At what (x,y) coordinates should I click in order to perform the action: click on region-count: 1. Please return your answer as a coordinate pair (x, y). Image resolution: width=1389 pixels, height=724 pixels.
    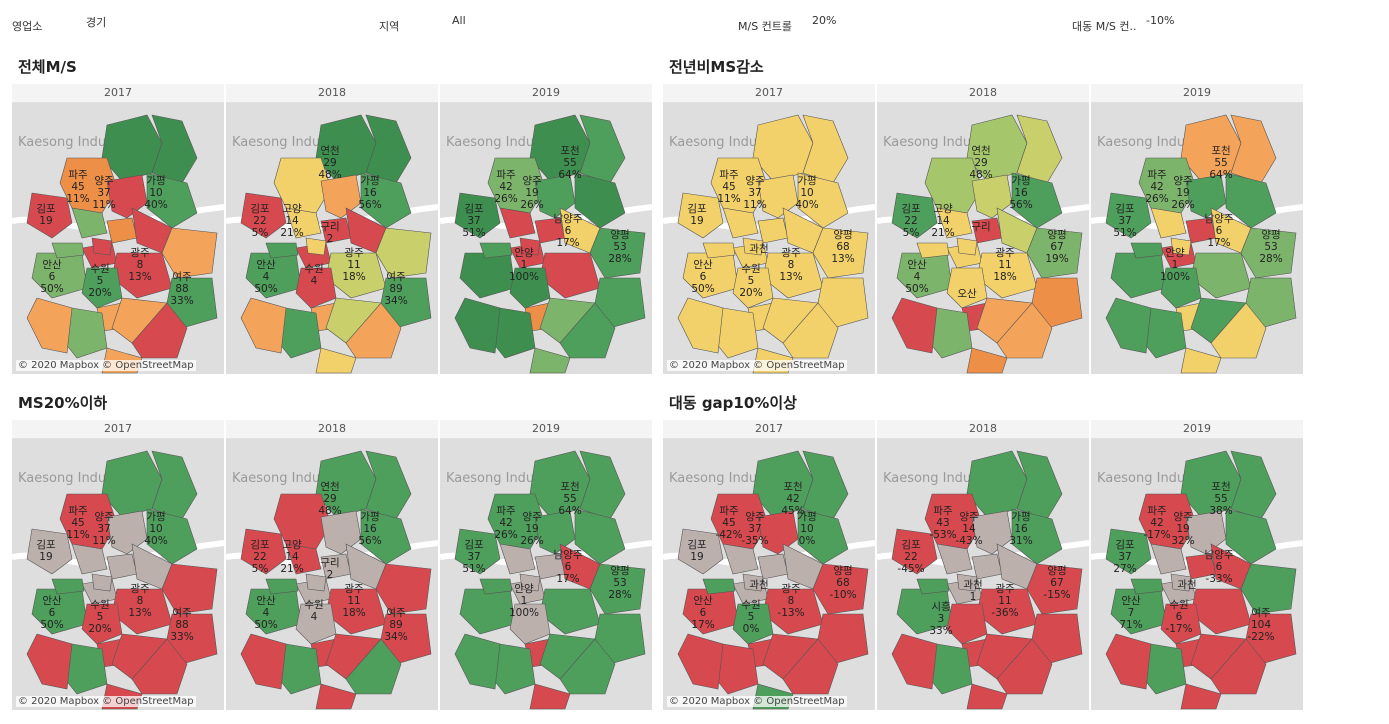
    Looking at the image, I should click on (524, 601).